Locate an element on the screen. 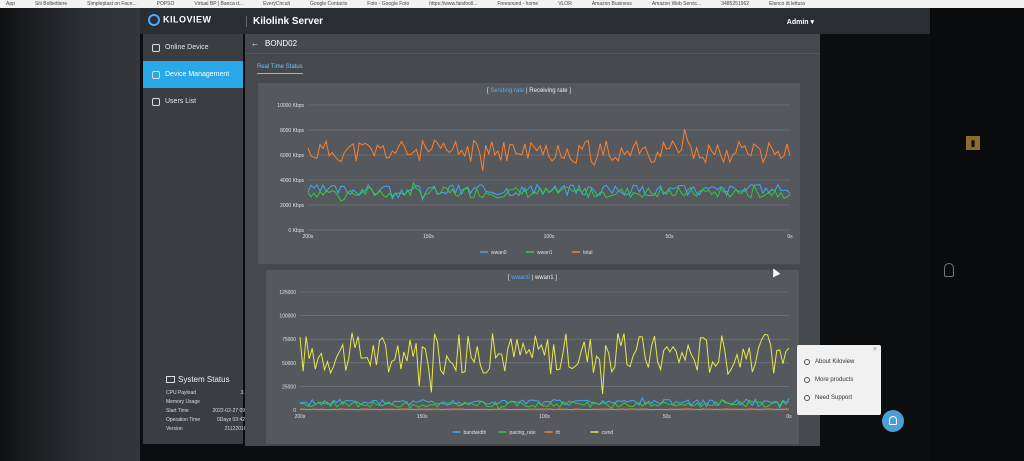  admin-menu: Admin ▾ is located at coordinates (800, 22).